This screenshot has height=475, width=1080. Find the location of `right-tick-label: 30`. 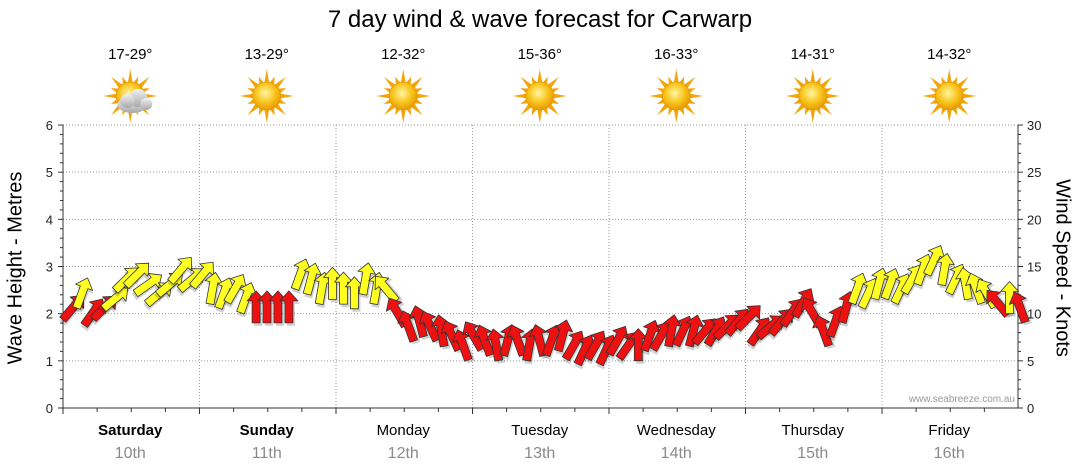

right-tick-label: 30 is located at coordinates (1034, 125).